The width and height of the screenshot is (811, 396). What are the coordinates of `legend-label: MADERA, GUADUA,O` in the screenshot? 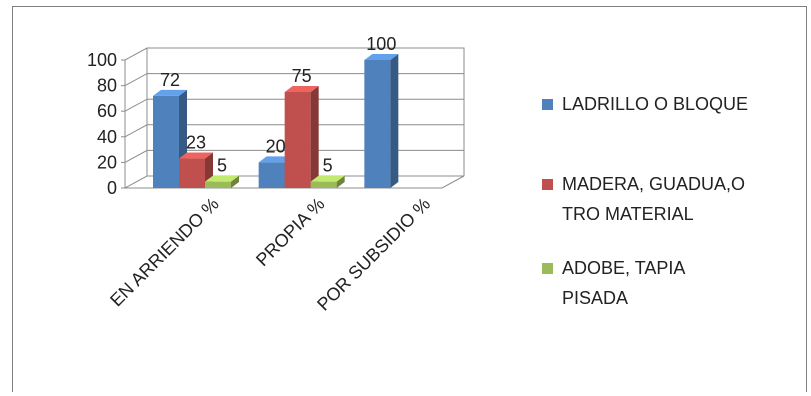 It's located at (653, 184).